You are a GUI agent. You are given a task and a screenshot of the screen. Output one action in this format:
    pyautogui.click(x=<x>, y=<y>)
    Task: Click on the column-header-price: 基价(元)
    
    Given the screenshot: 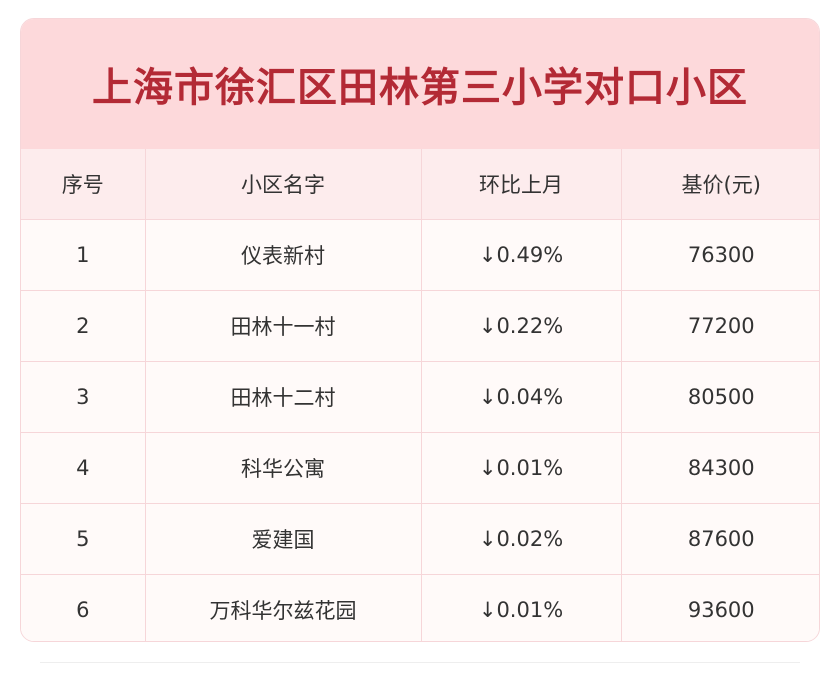 What is the action you would take?
    pyautogui.click(x=720, y=184)
    